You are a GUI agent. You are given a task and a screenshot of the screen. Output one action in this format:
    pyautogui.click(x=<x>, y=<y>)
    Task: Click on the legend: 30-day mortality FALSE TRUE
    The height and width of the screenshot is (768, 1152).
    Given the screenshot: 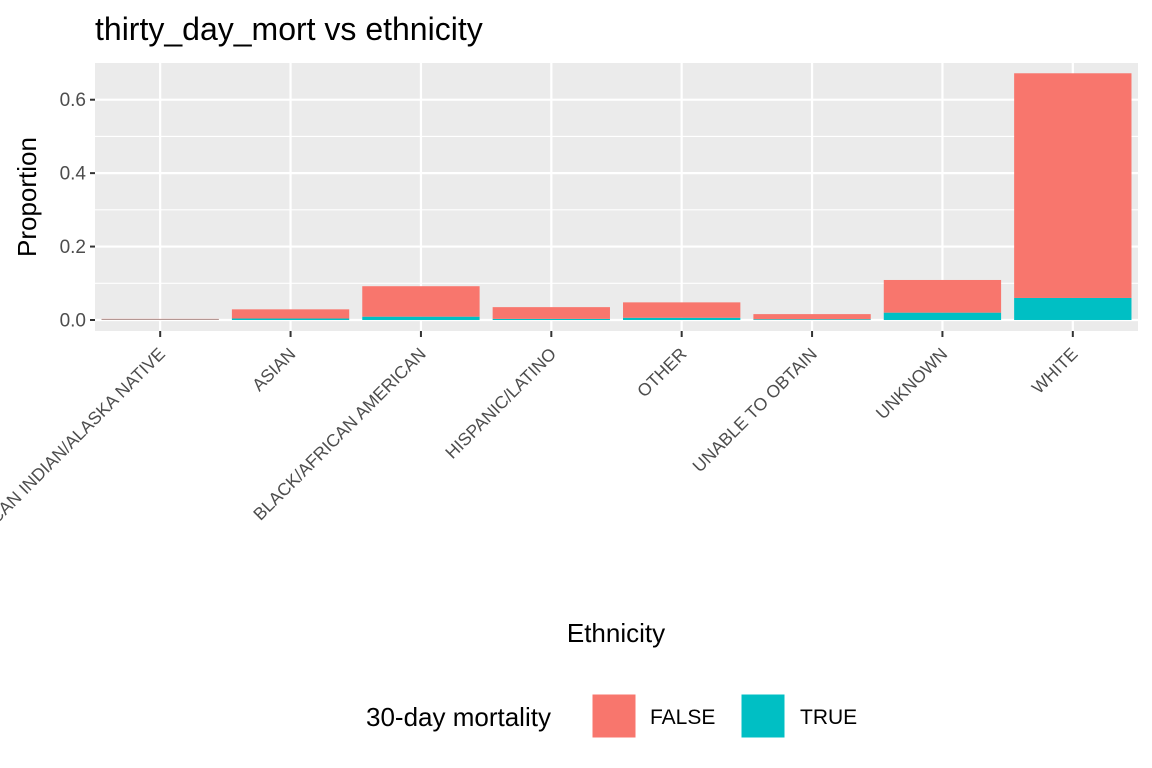 What is the action you would take?
    pyautogui.click(x=611, y=716)
    